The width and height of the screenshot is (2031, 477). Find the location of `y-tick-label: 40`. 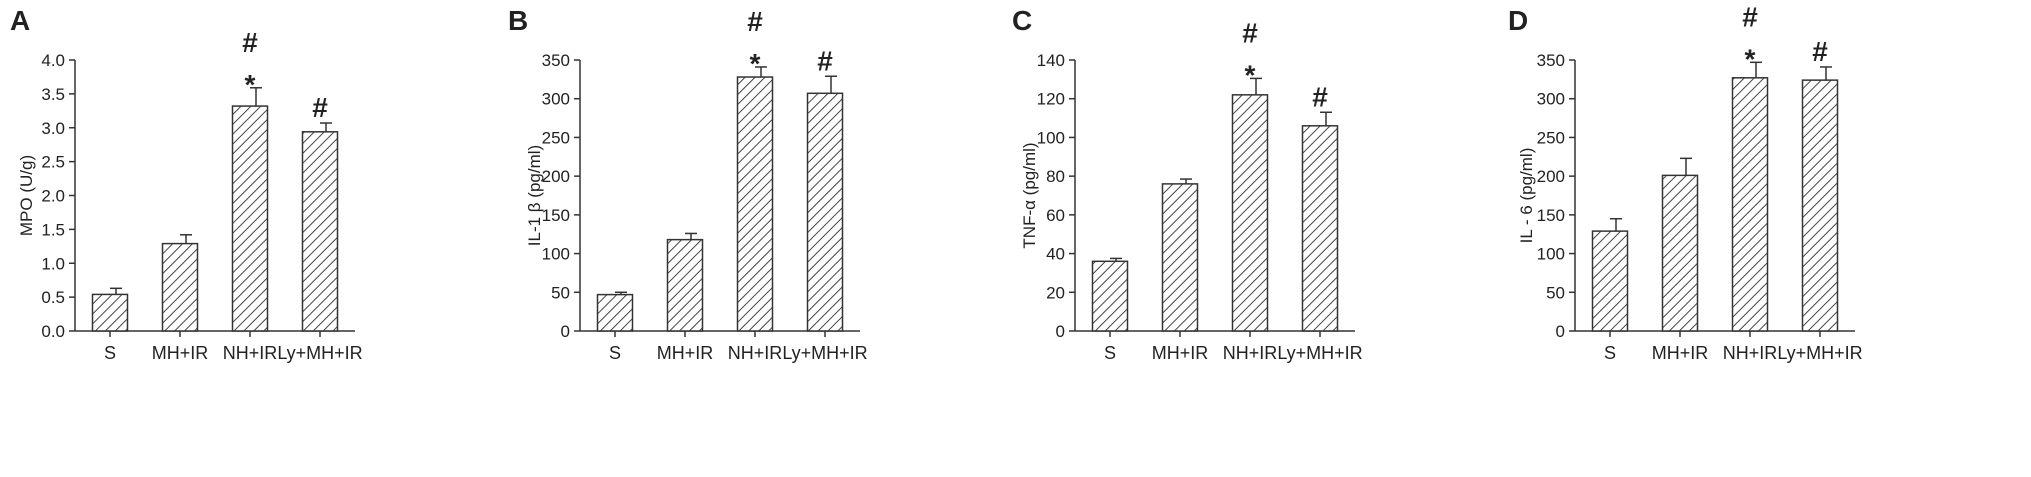

y-tick-label: 40 is located at coordinates (1055, 254).